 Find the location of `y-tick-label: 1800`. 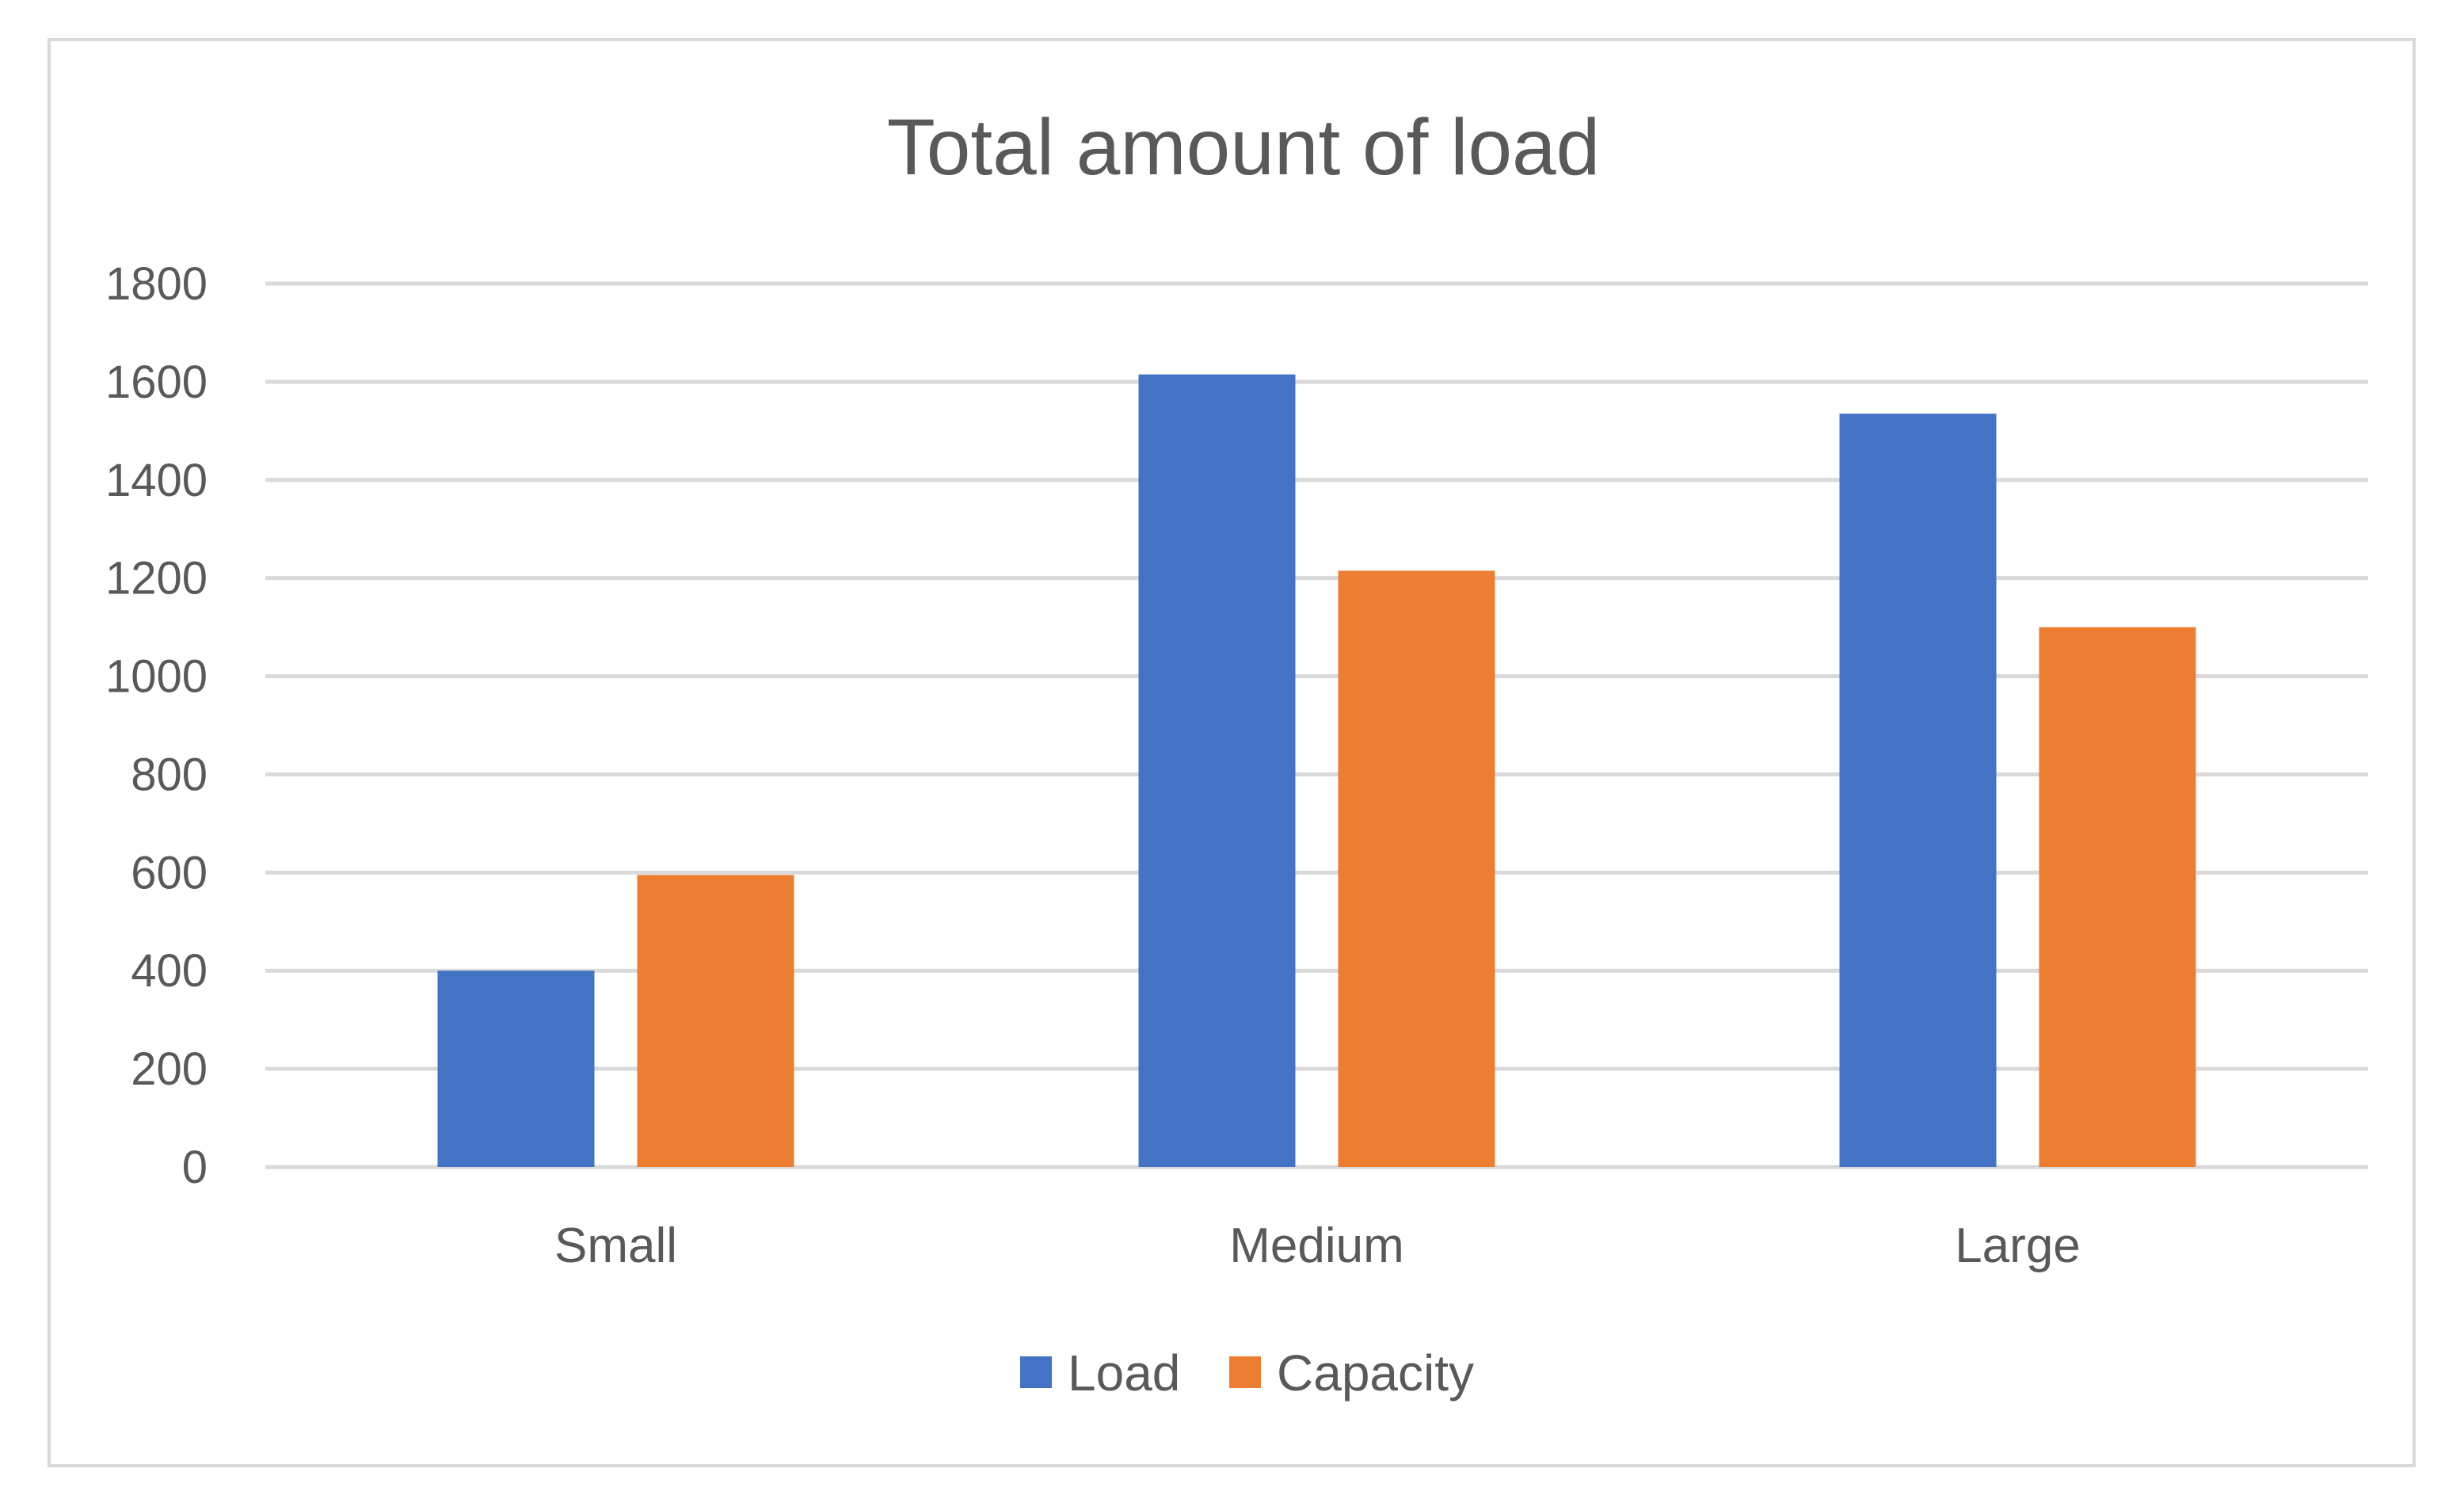

y-tick-label: 1800 is located at coordinates (156, 284).